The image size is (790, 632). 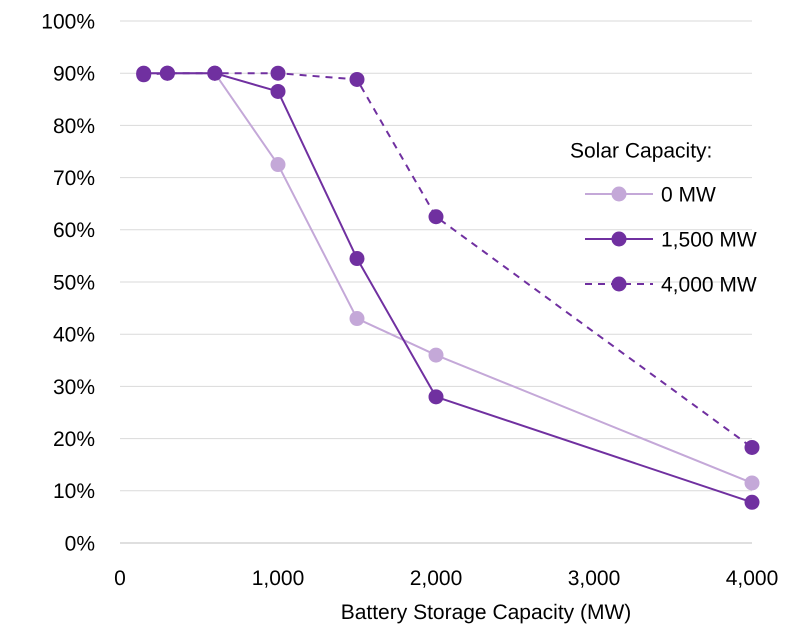 I want to click on y-tick-label: 40%, so click(x=73, y=335).